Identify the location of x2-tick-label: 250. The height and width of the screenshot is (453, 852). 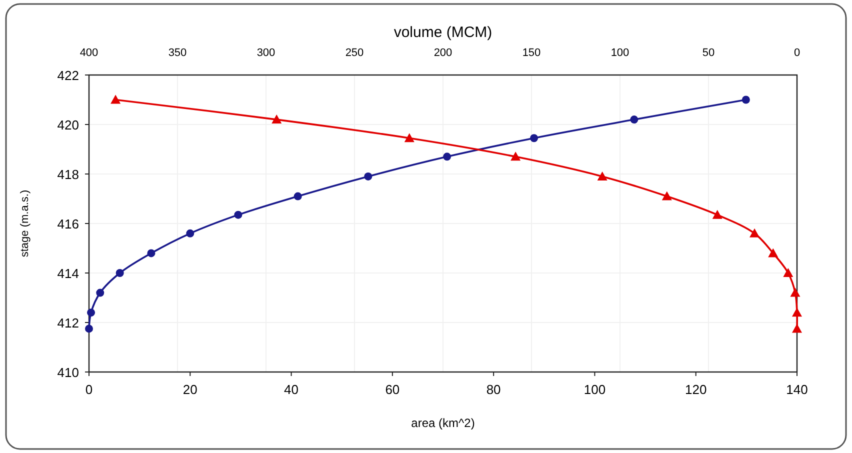
(354, 53).